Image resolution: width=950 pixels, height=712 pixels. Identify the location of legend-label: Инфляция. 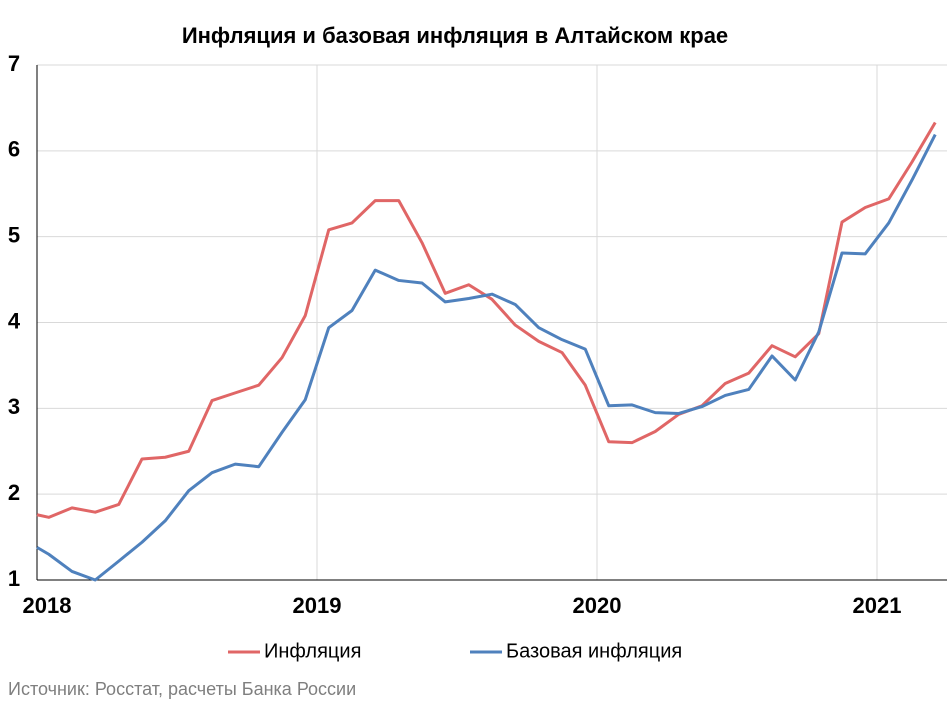
(312, 651).